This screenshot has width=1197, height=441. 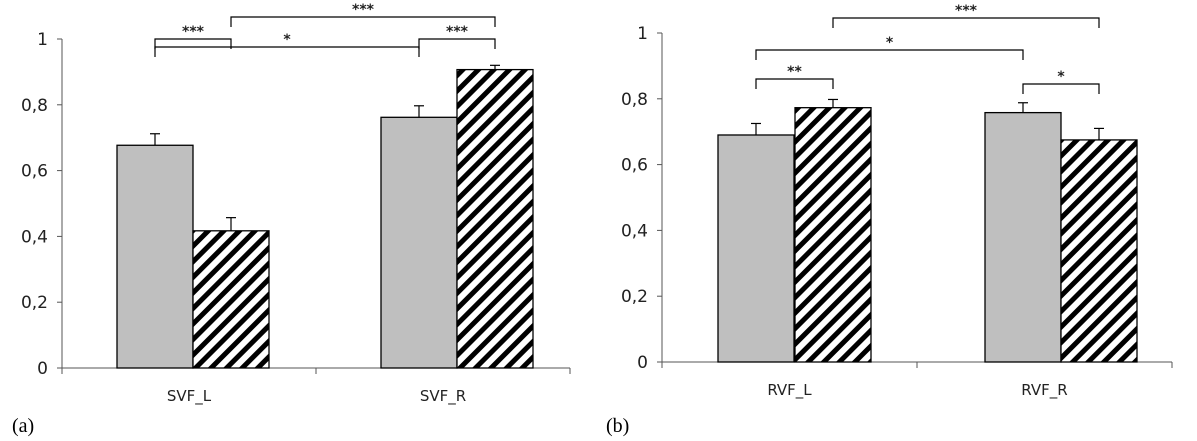 I want to click on significance-bracket: **, so click(x=794, y=76).